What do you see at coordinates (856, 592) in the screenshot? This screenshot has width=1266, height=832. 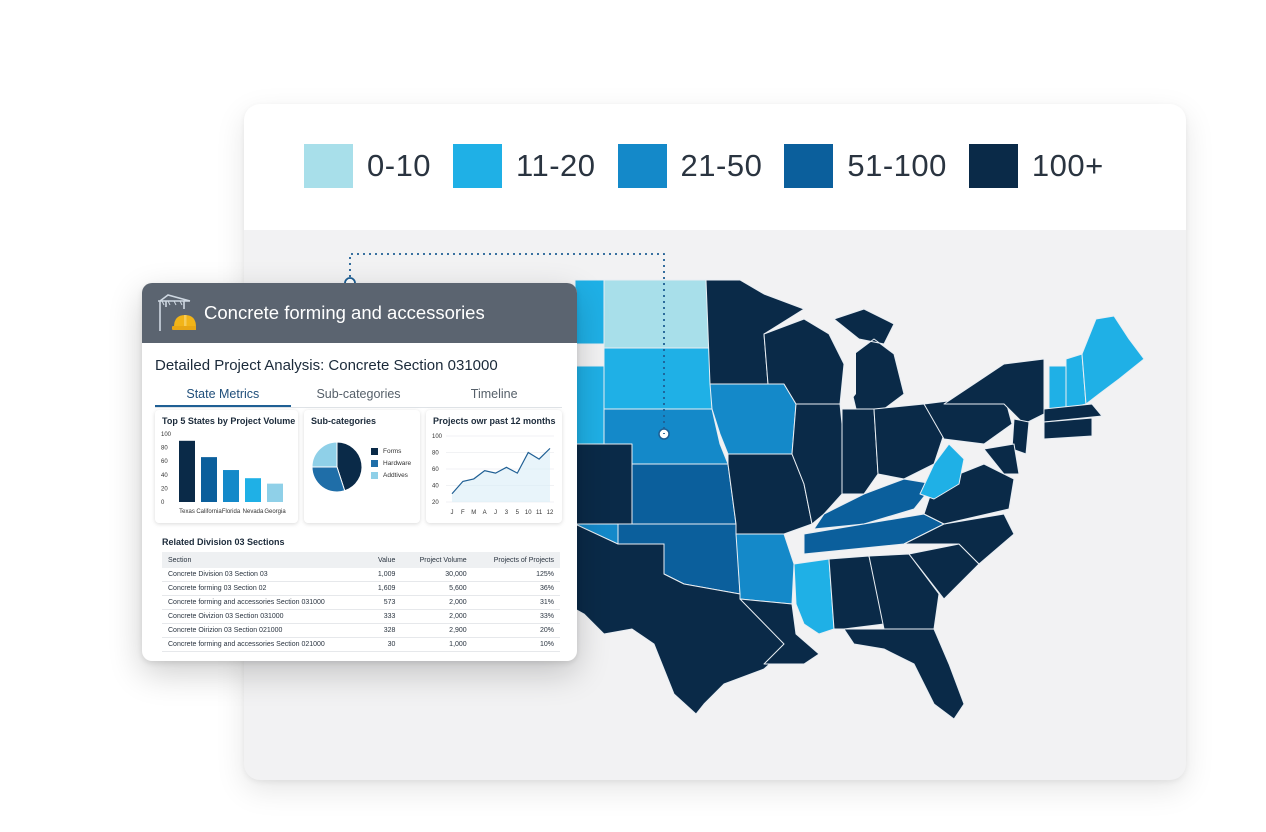 I see `state-alabama` at bounding box center [856, 592].